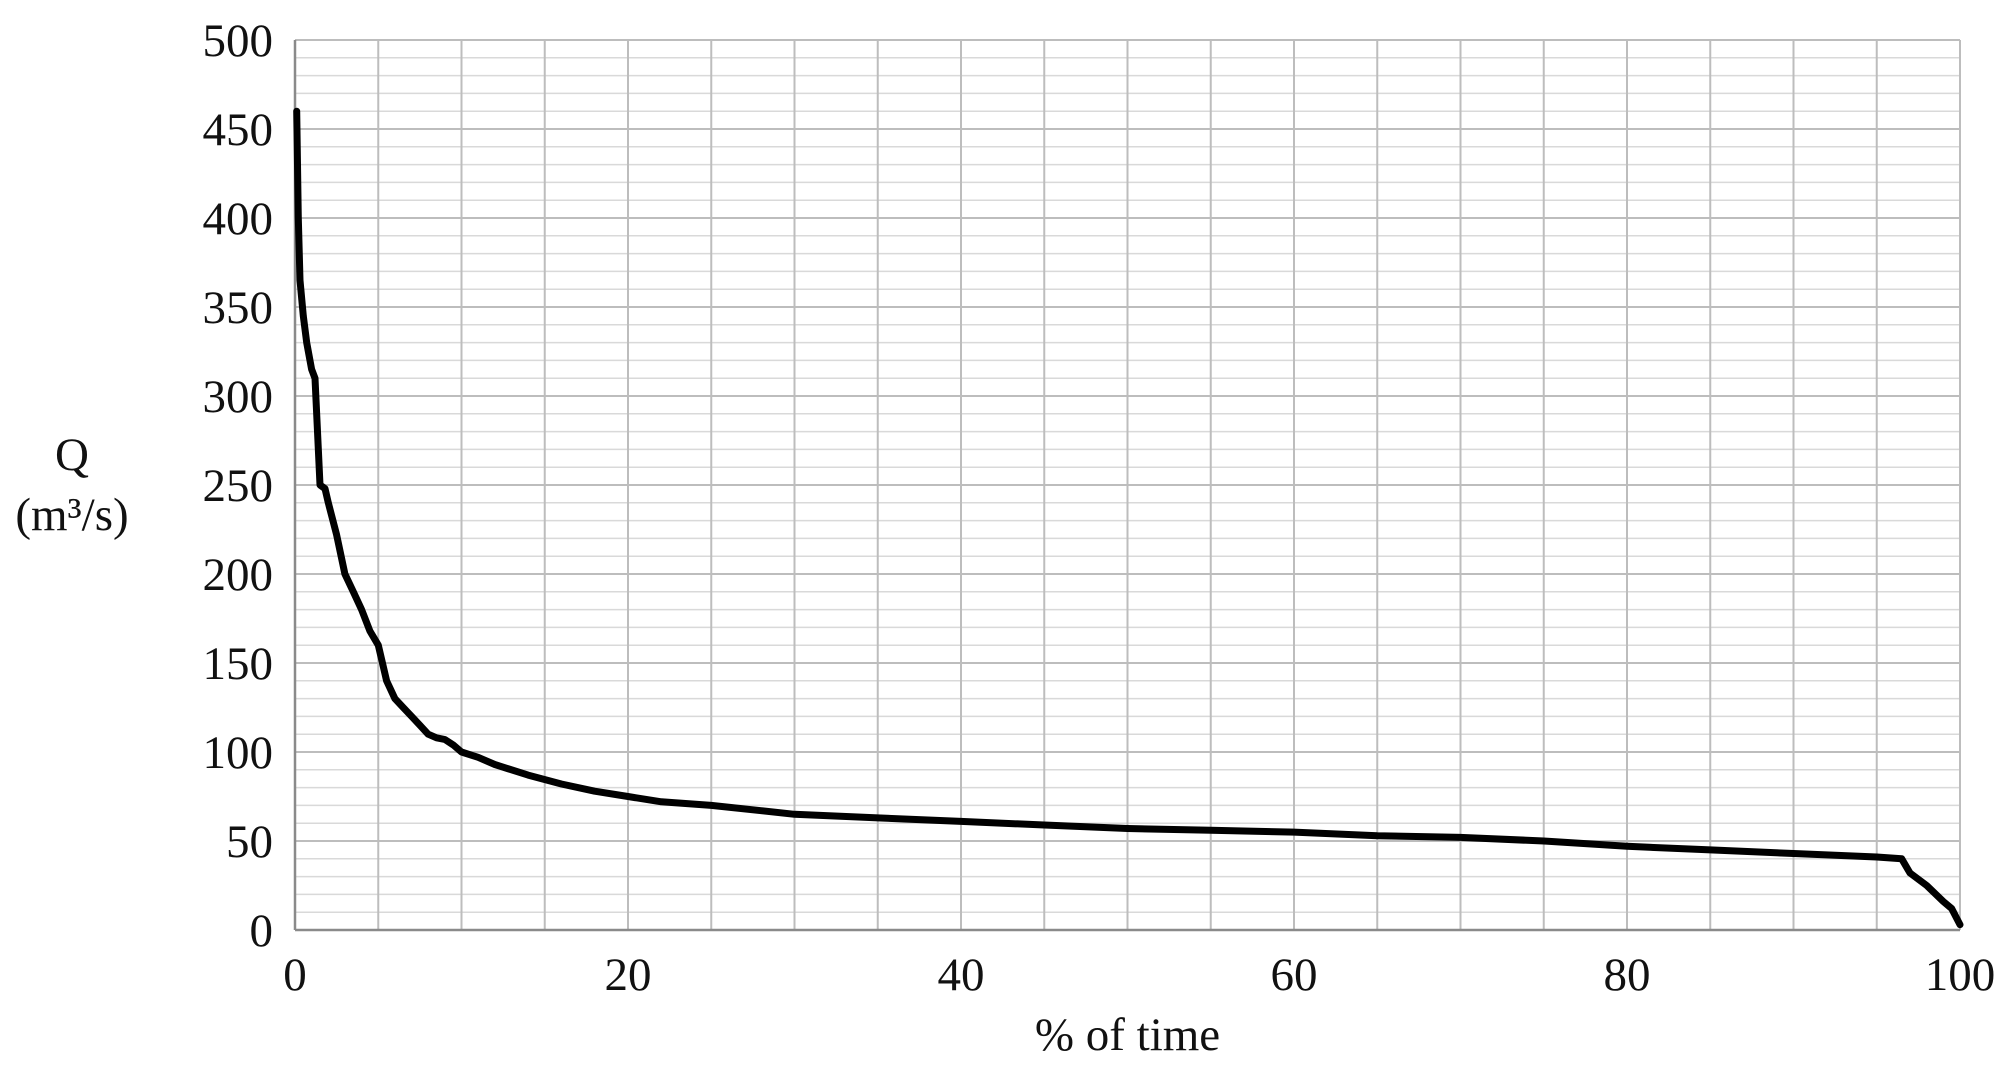 This screenshot has height=1073, width=2000. I want to click on y-tick-label: 300, so click(238, 397).